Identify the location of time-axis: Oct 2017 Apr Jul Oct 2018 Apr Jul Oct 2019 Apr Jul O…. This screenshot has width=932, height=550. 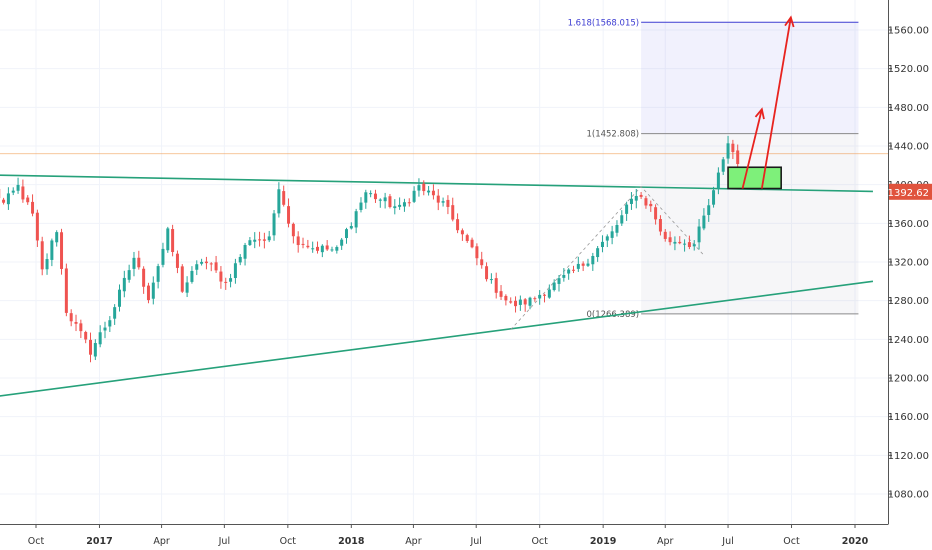
(466, 537).